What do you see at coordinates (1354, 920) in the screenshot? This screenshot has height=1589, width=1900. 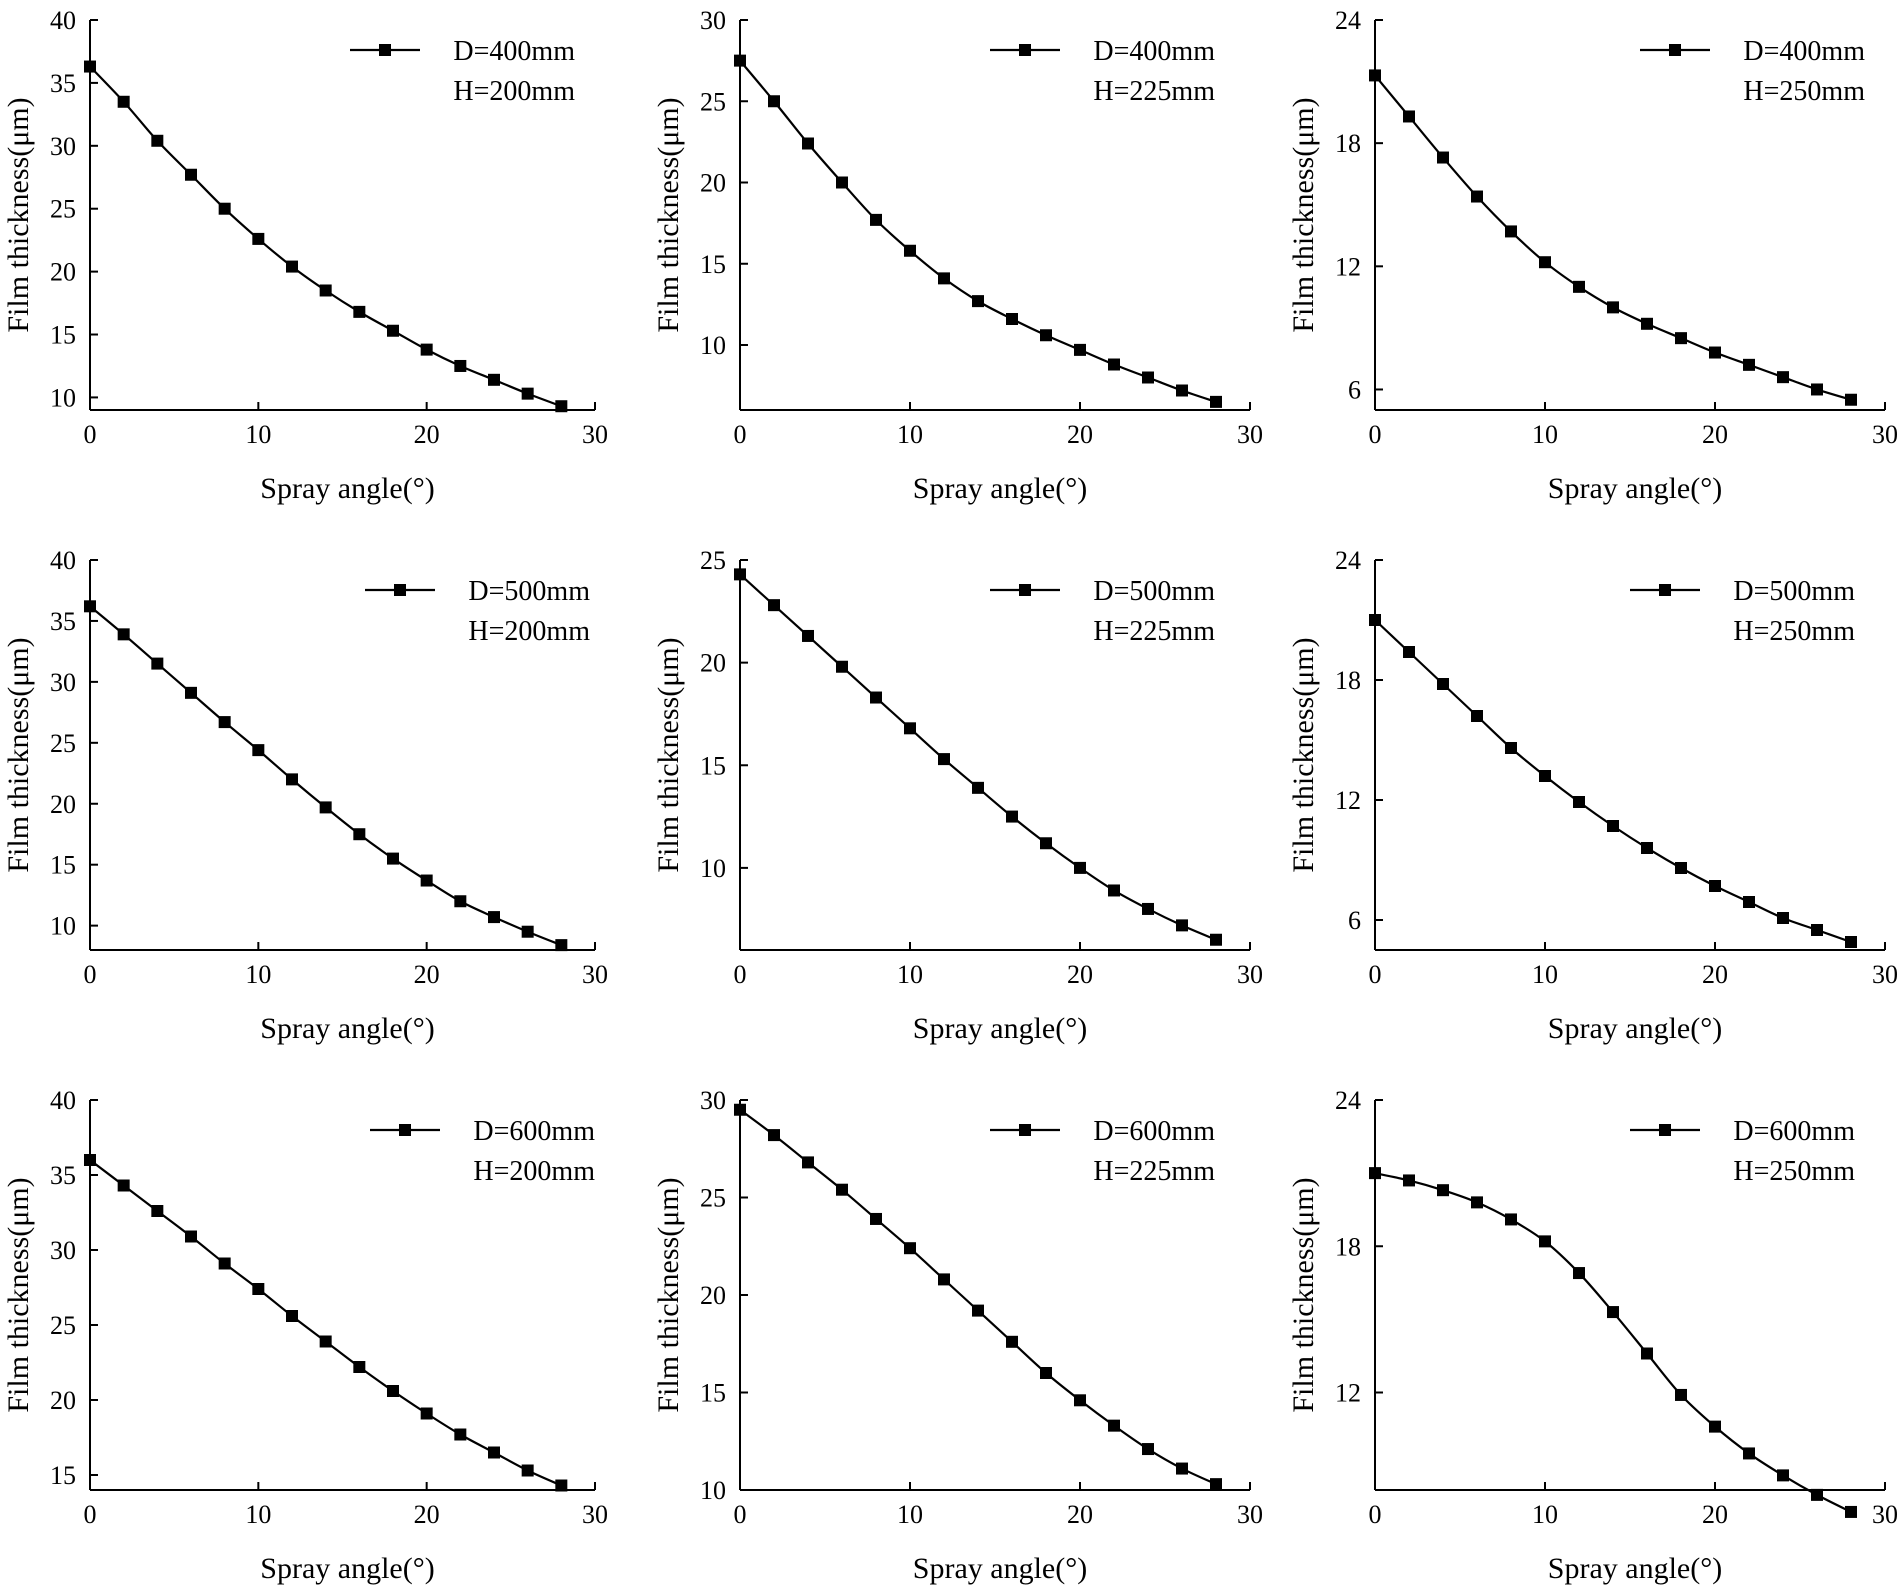 I see `y-tick-label: 6` at bounding box center [1354, 920].